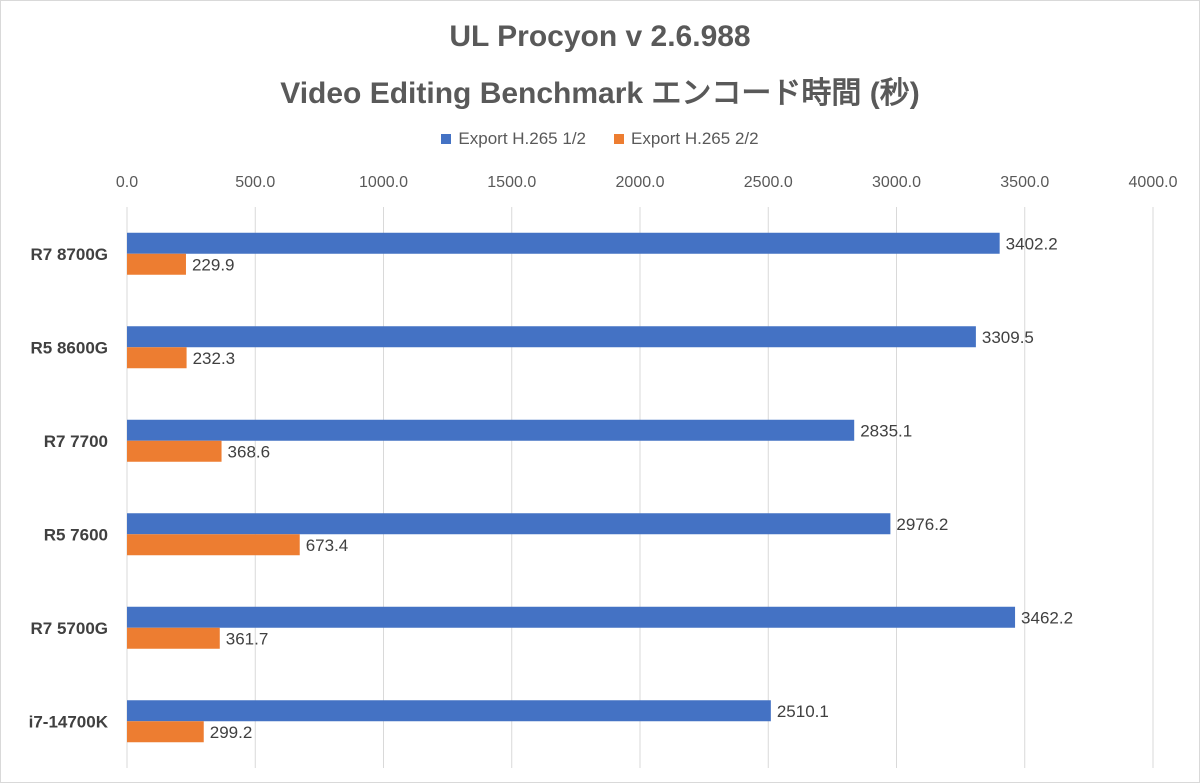 The image size is (1200, 783). I want to click on data-label: 2835.1, so click(886, 430).